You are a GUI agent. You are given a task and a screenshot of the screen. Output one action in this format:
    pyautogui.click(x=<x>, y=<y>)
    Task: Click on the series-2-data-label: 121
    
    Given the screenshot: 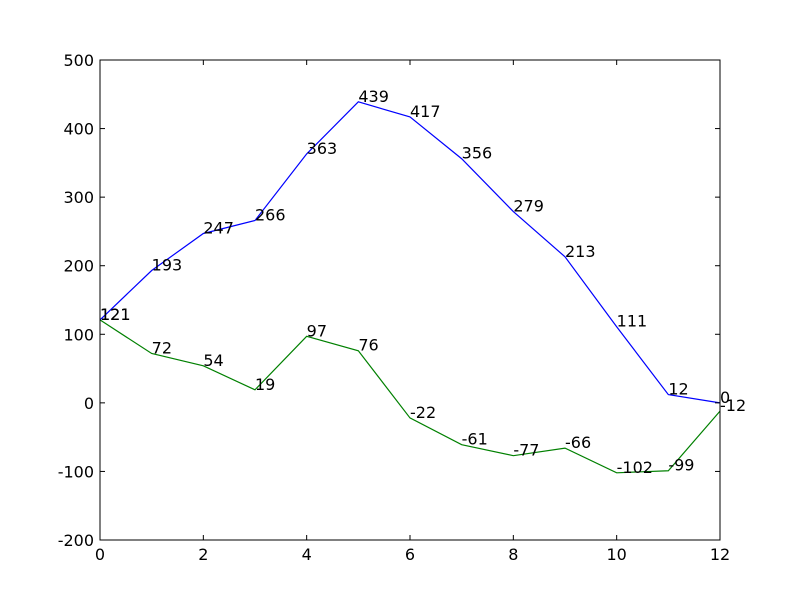 What is the action you would take?
    pyautogui.click(x=115, y=314)
    